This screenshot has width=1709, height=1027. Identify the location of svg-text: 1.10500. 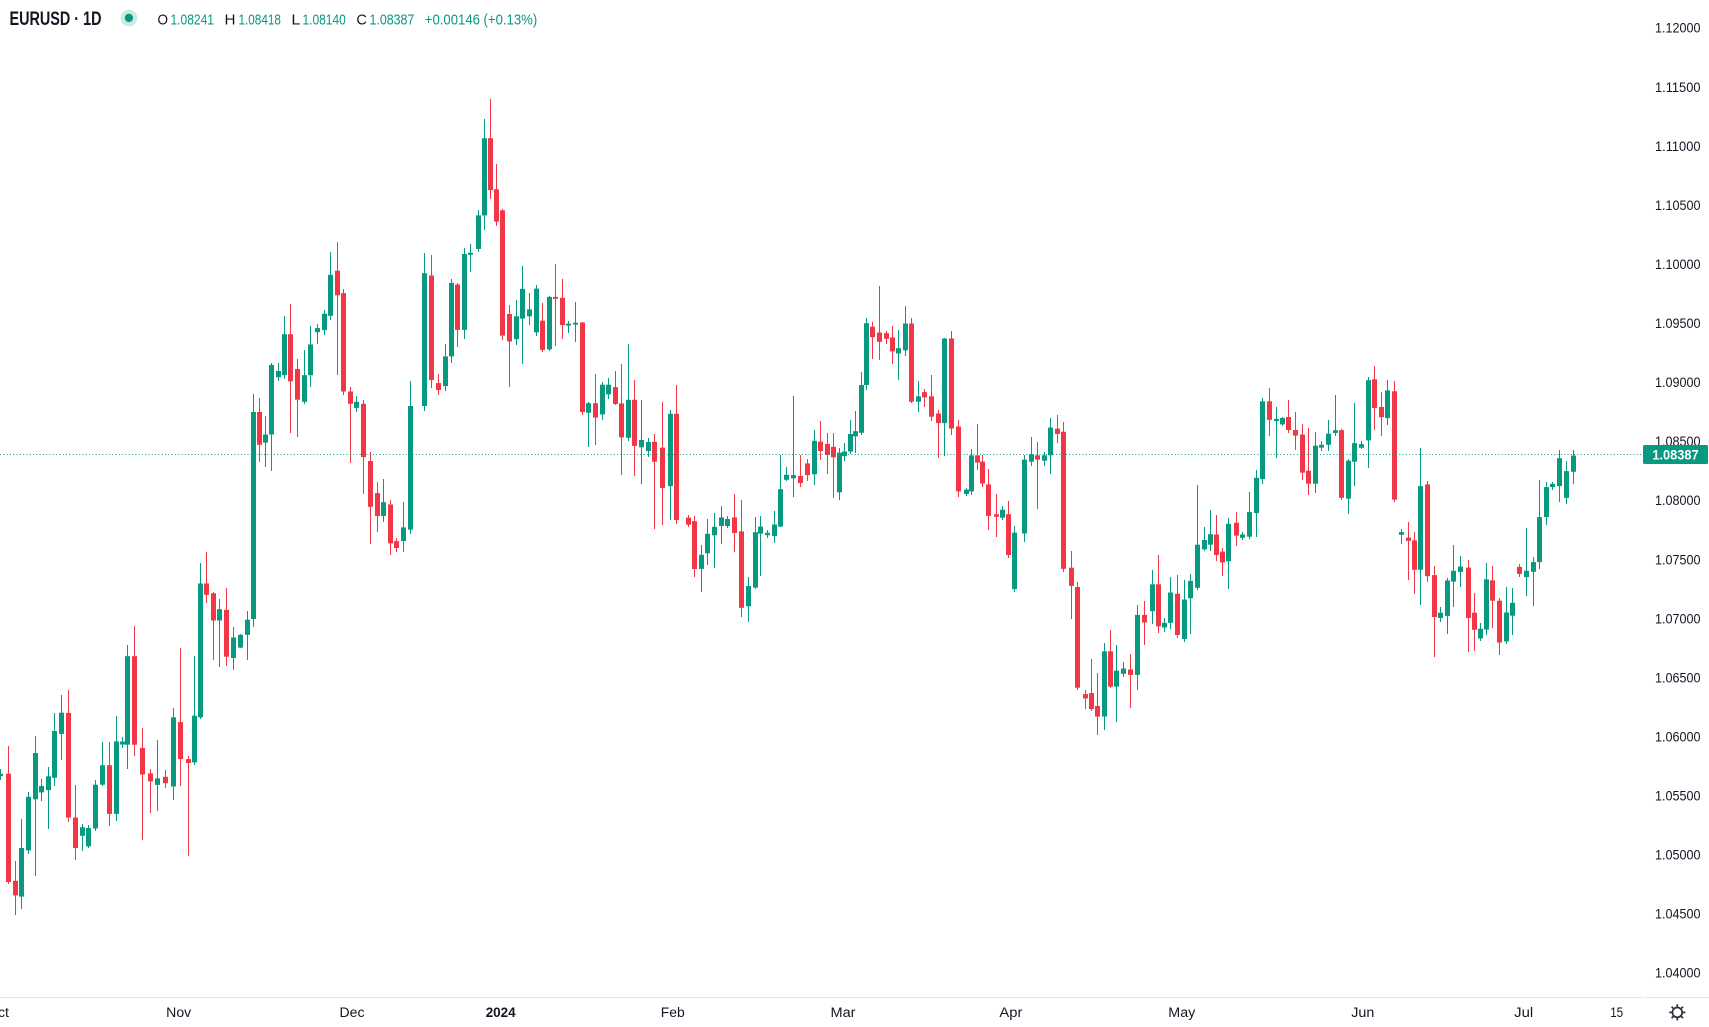
(1678, 205).